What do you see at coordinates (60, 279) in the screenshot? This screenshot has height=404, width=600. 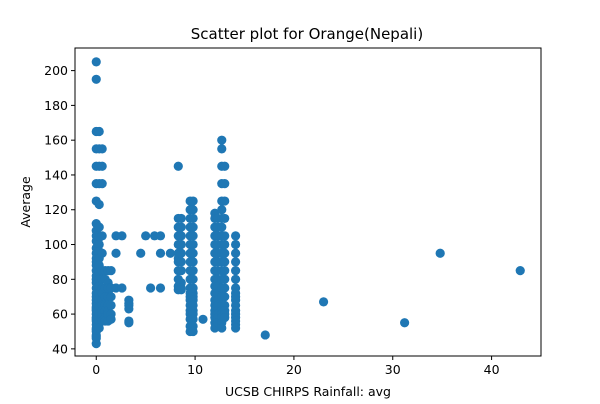 I see `y-tick-label: 80` at bounding box center [60, 279].